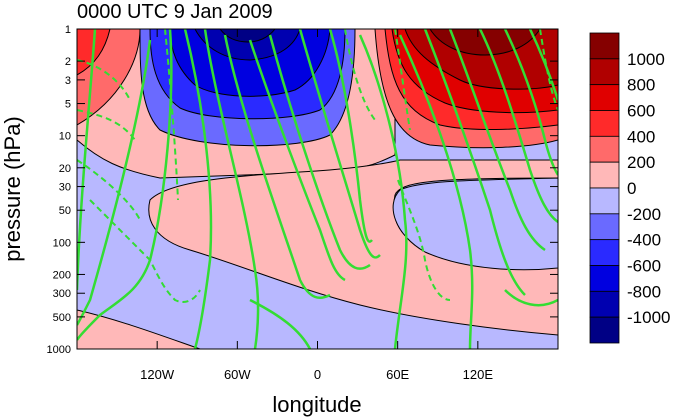 The width and height of the screenshot is (673, 417). Describe the element at coordinates (68, 105) in the screenshot. I see `y-tick-label: 5` at that location.